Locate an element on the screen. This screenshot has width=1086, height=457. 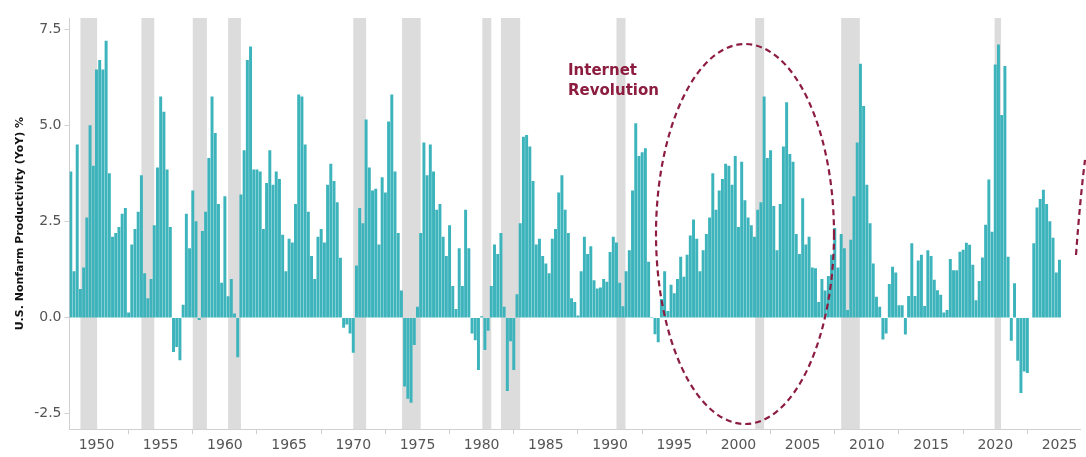
x-tick-label: 1975 is located at coordinates (417, 444).